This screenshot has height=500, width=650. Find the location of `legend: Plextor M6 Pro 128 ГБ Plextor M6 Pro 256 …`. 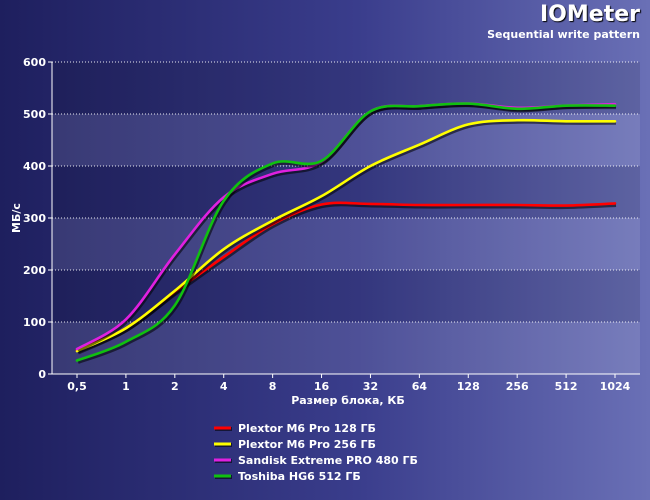

legend: Plextor M6 Pro 128 ГБ Plextor M6 Pro 256 … is located at coordinates (316, 452).